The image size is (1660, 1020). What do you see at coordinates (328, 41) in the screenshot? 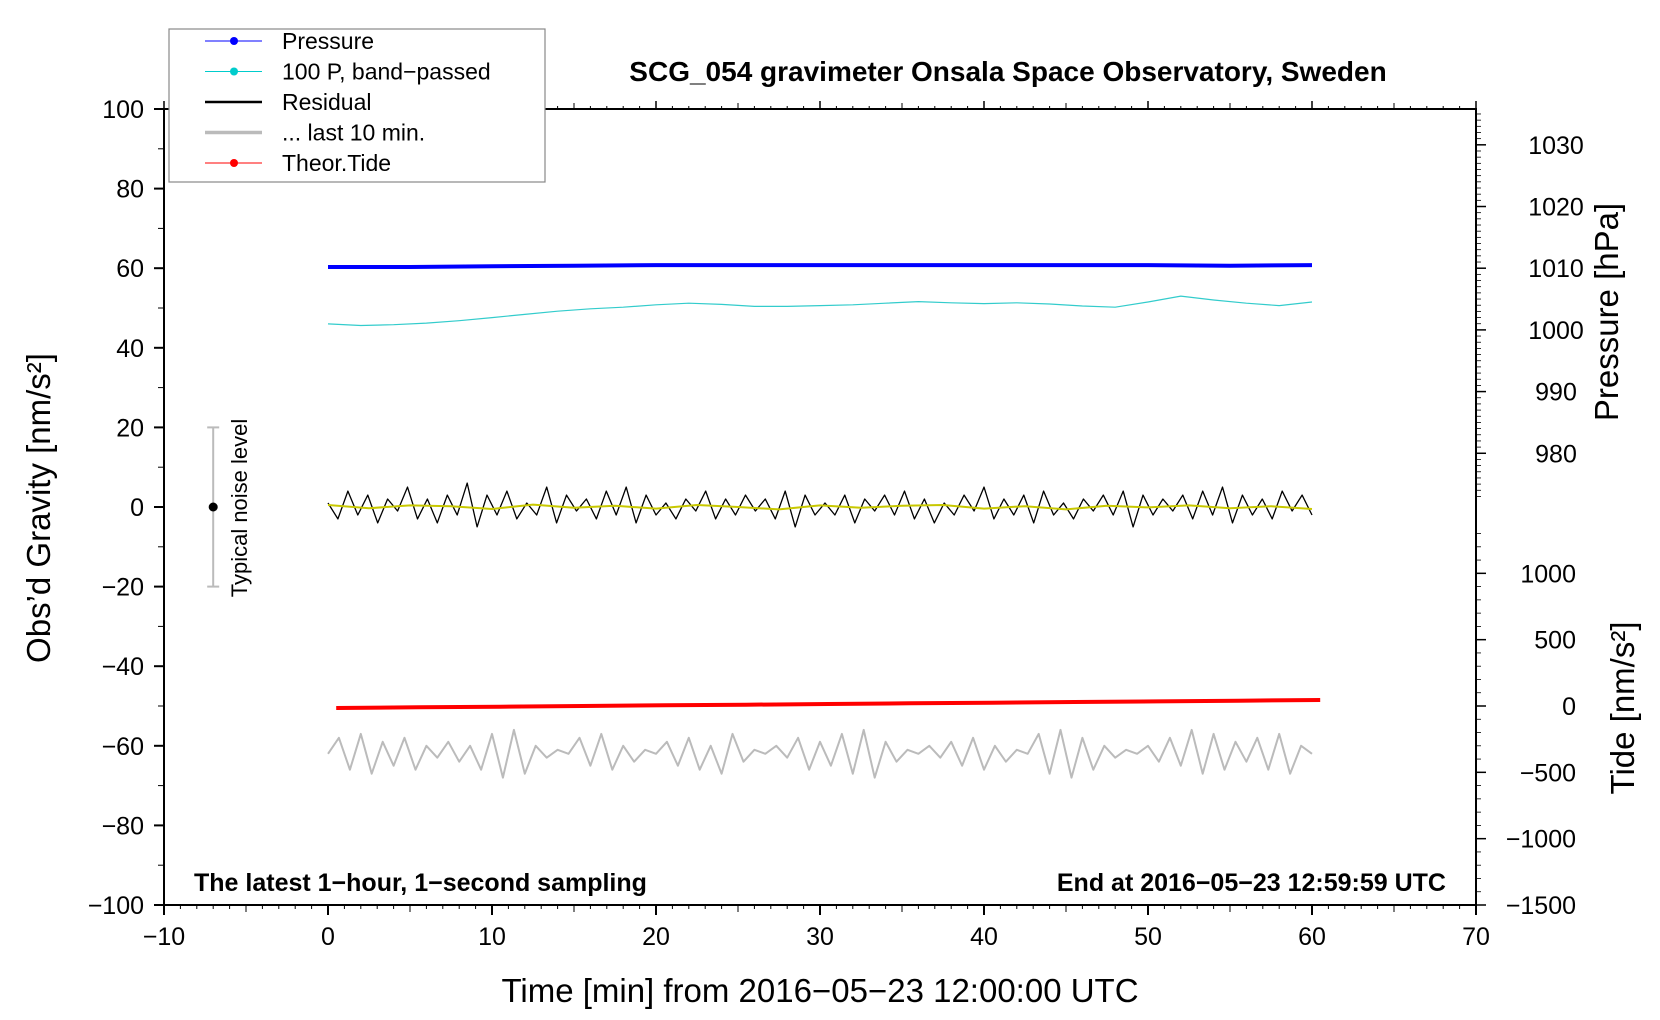
I see `legend-label: Pressure` at bounding box center [328, 41].